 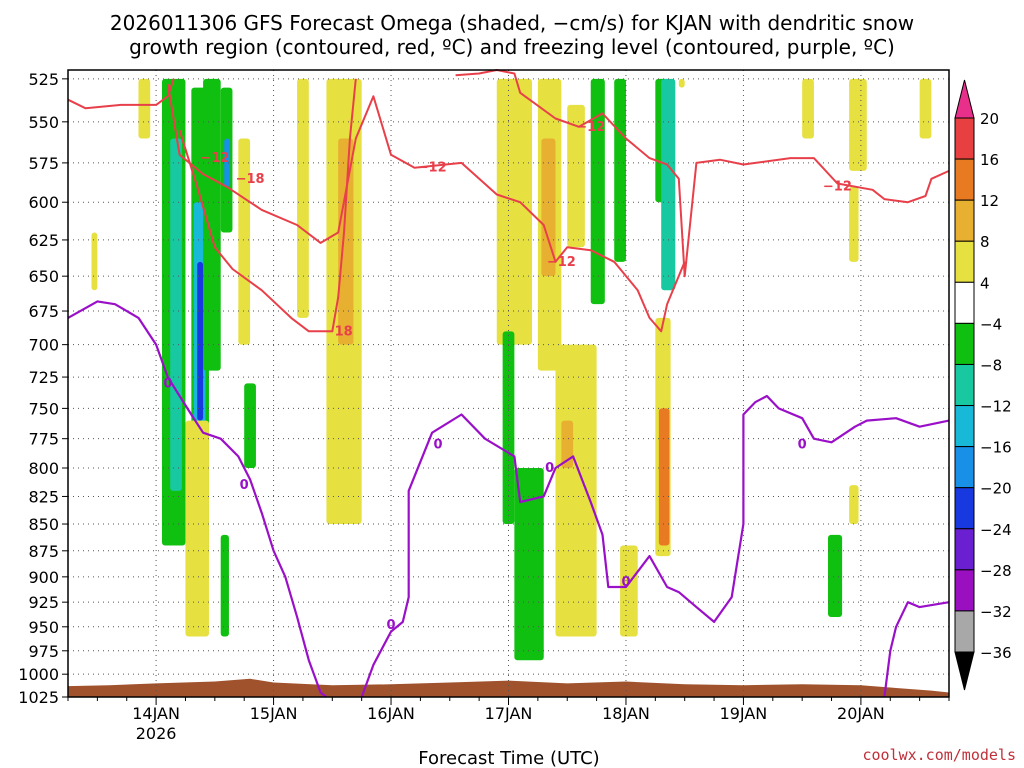 What do you see at coordinates (43, 602) in the screenshot?
I see `y-tick-label-925: 925` at bounding box center [43, 602].